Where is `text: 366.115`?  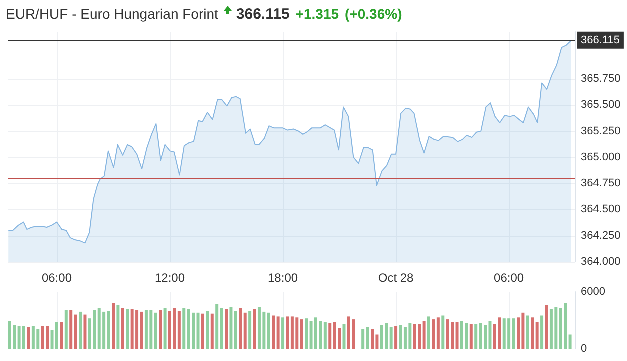 text: 366.115 is located at coordinates (263, 14).